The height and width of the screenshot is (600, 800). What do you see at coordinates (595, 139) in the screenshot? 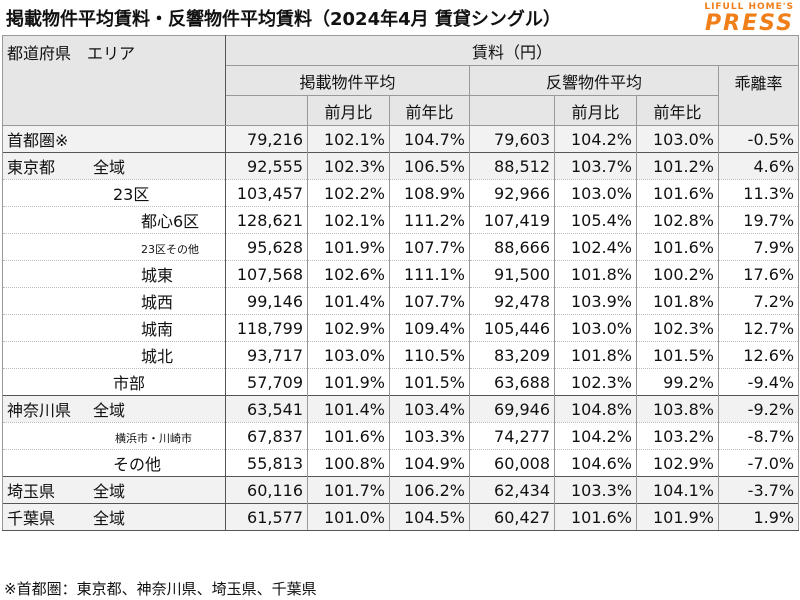
I see `cell-inquiry-mom: 104.2%` at bounding box center [595, 139].